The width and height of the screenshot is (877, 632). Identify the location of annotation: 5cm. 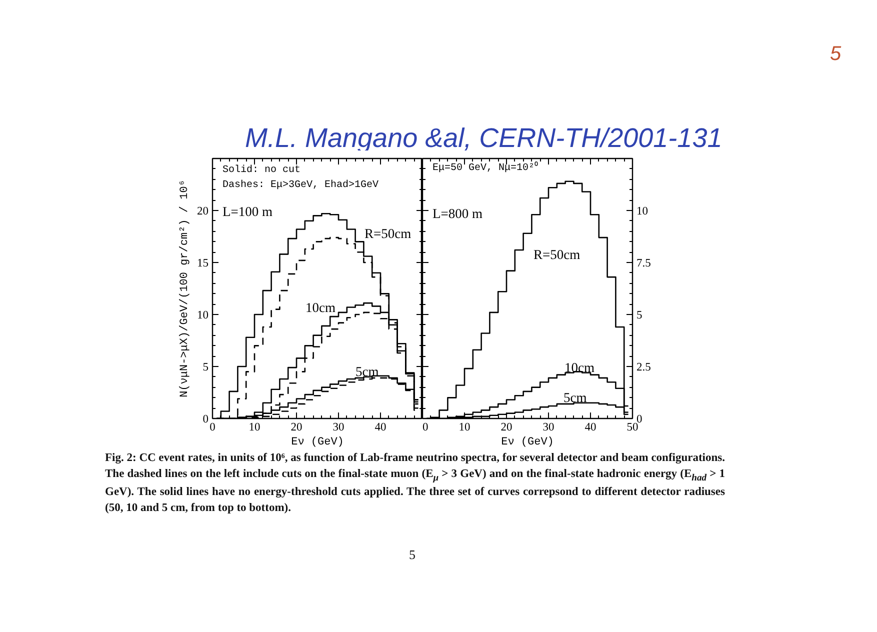
(576, 397).